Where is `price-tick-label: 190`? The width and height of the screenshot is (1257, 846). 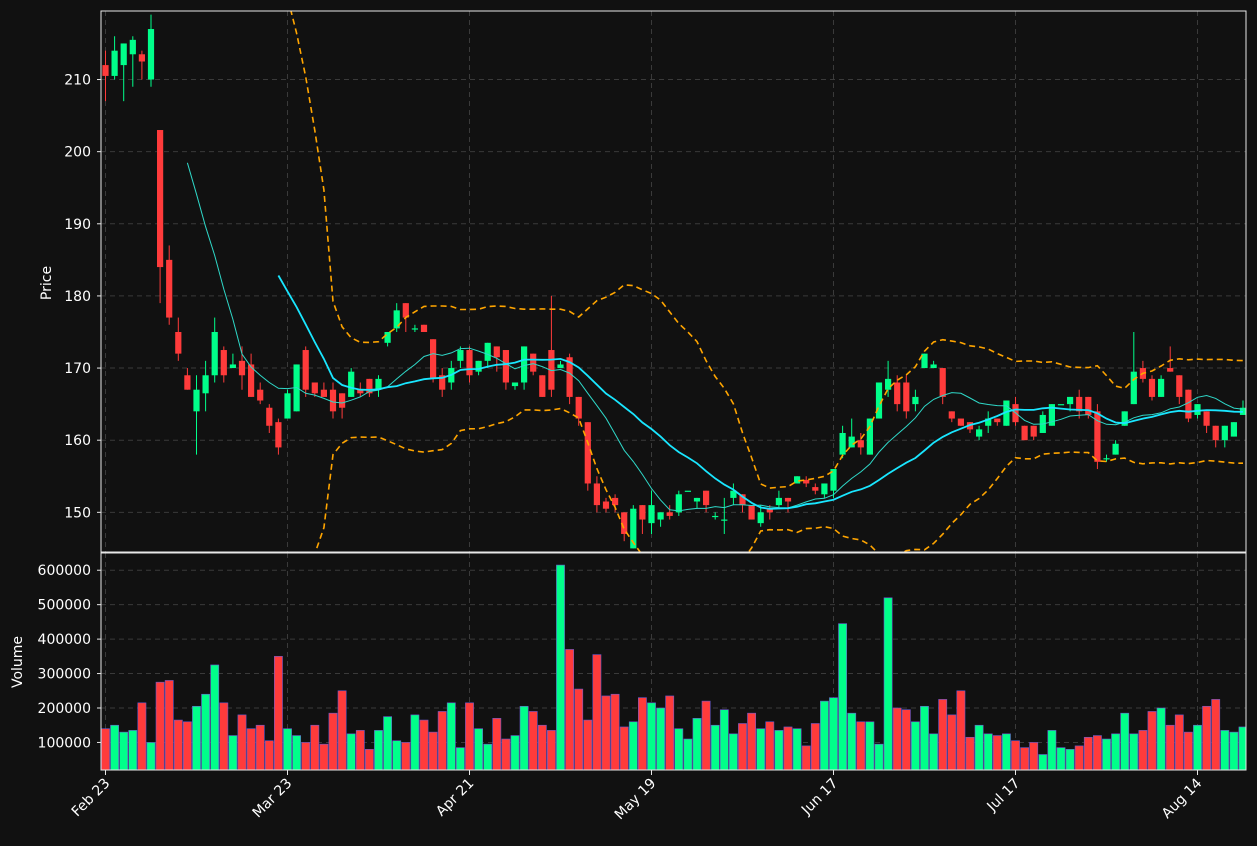
price-tick-label: 190 is located at coordinates (77, 225).